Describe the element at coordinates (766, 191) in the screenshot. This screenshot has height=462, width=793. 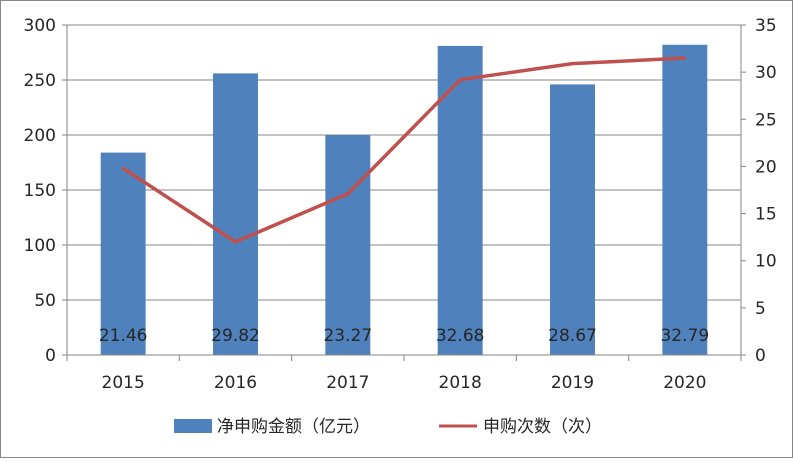
I see `right-axis-ticks: 0 5 10 15 20 25 30 35` at that location.